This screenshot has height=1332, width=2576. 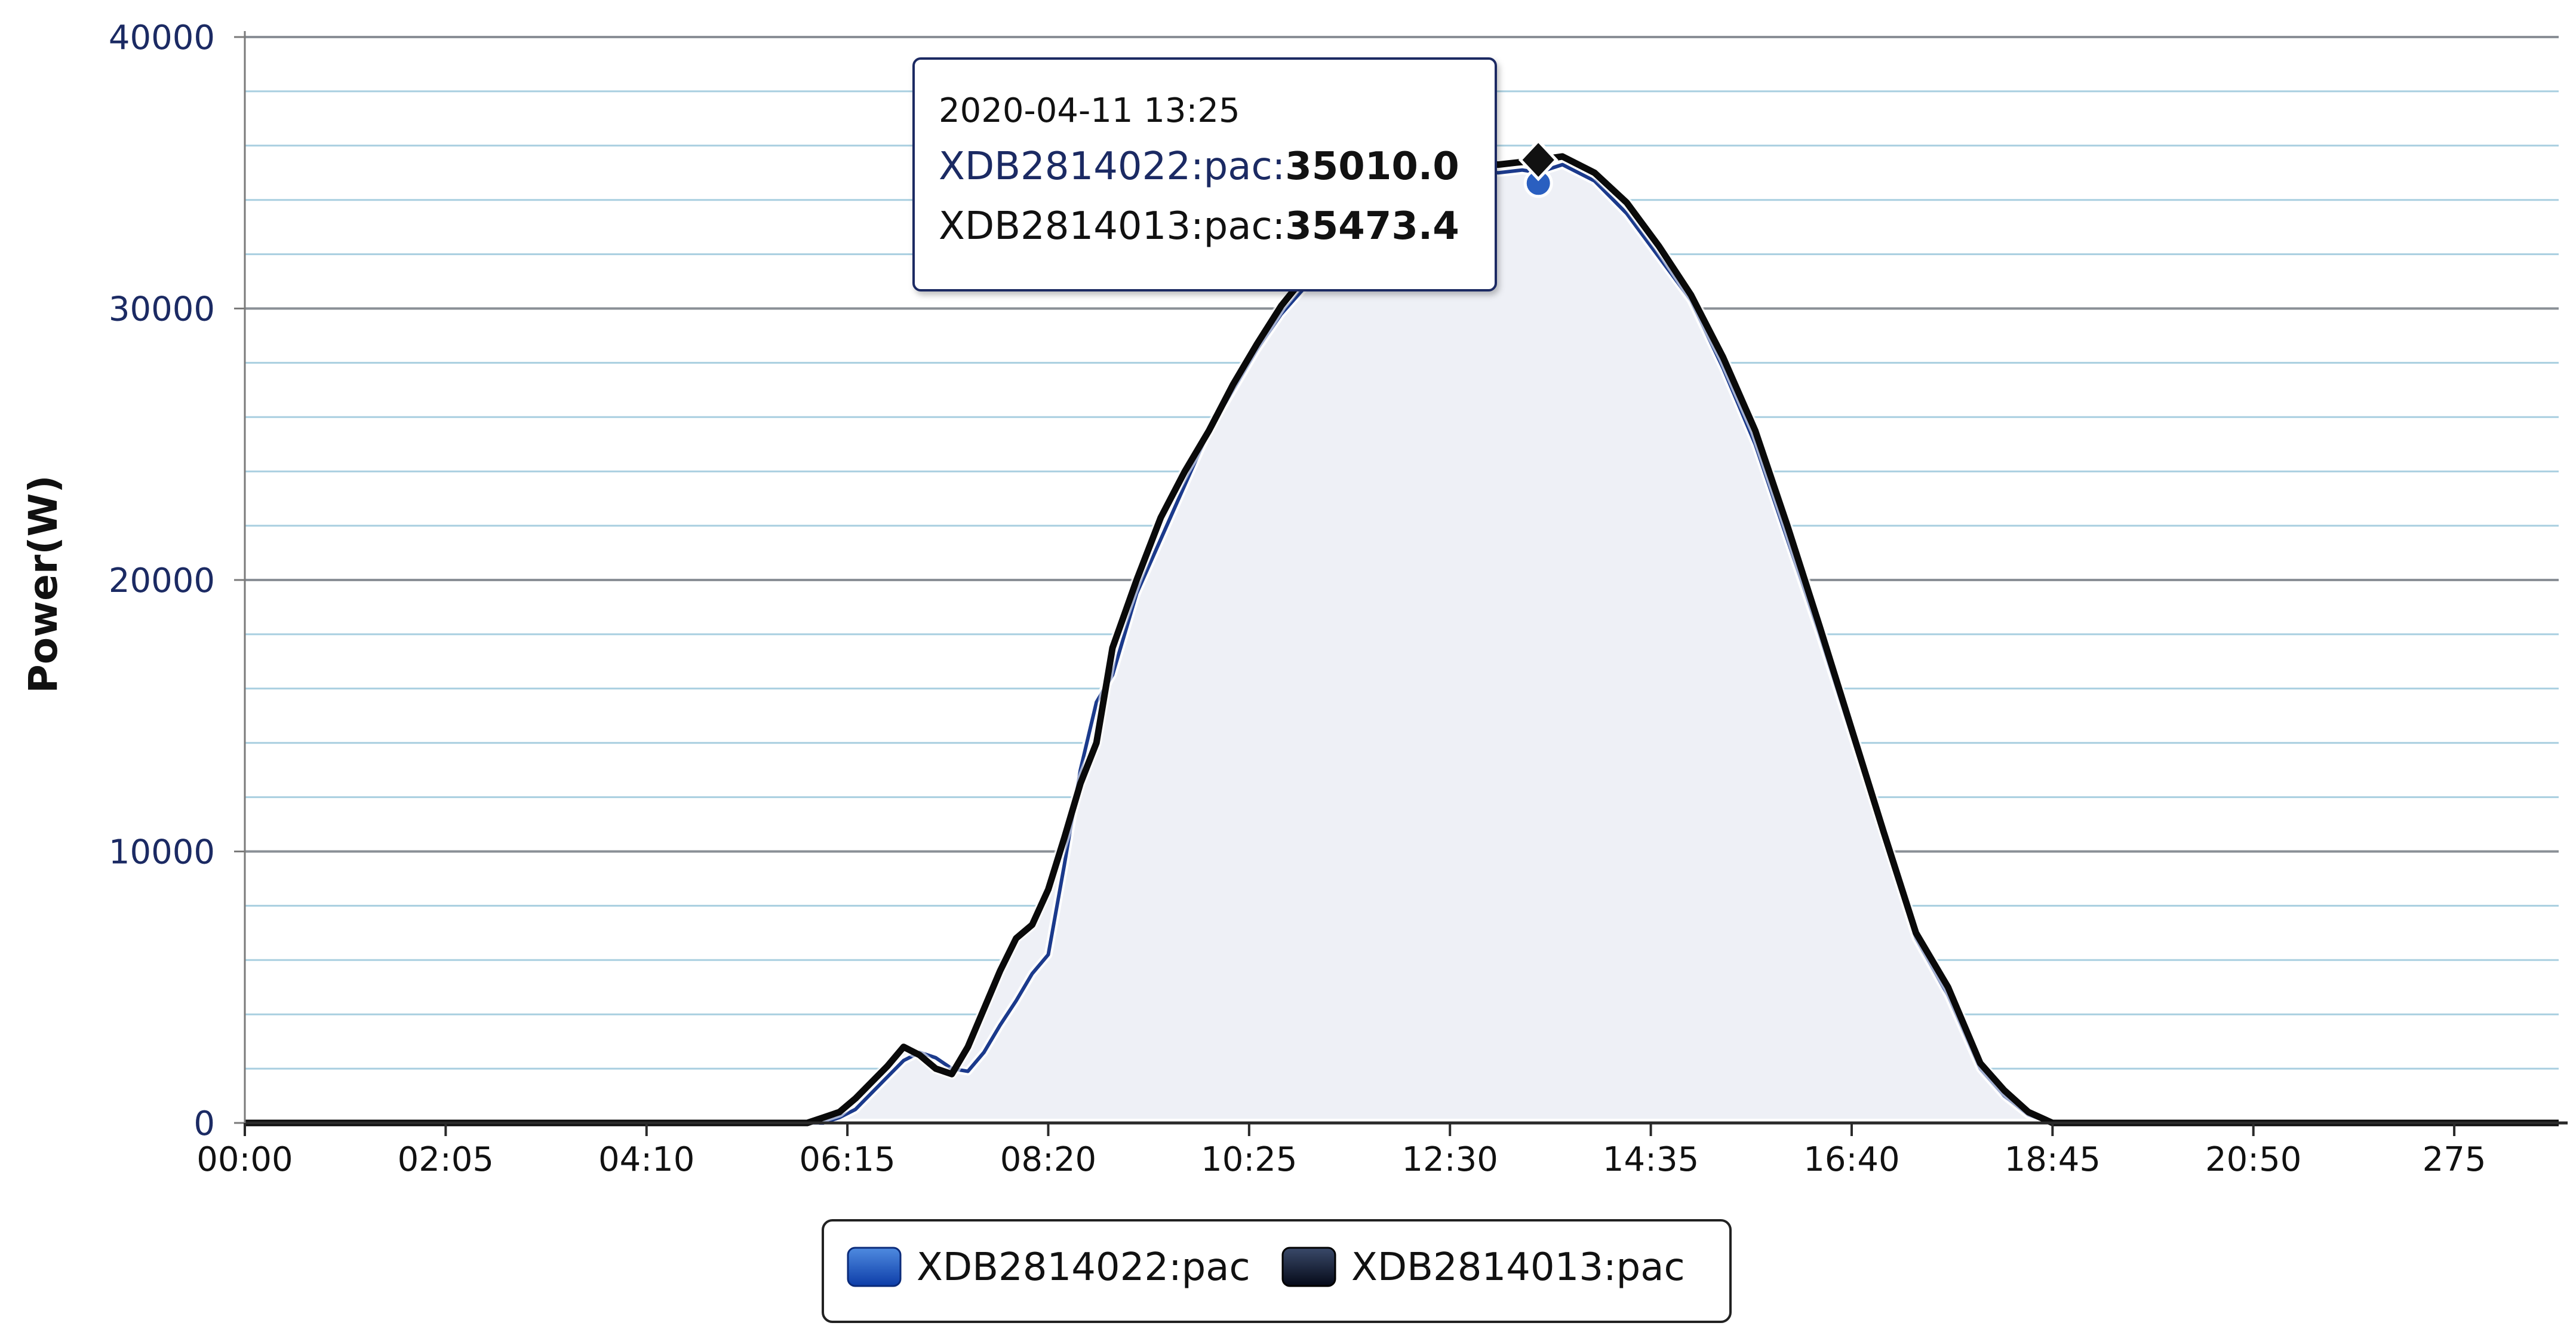 I want to click on y-tick-label: 10000, so click(x=162, y=853).